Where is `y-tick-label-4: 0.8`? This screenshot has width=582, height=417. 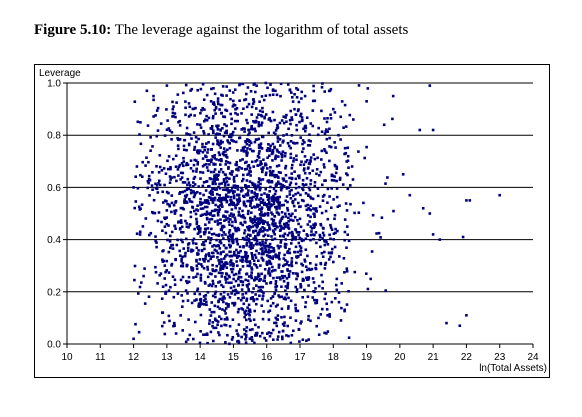
y-tick-label-4: 0.8 is located at coordinates (54, 136).